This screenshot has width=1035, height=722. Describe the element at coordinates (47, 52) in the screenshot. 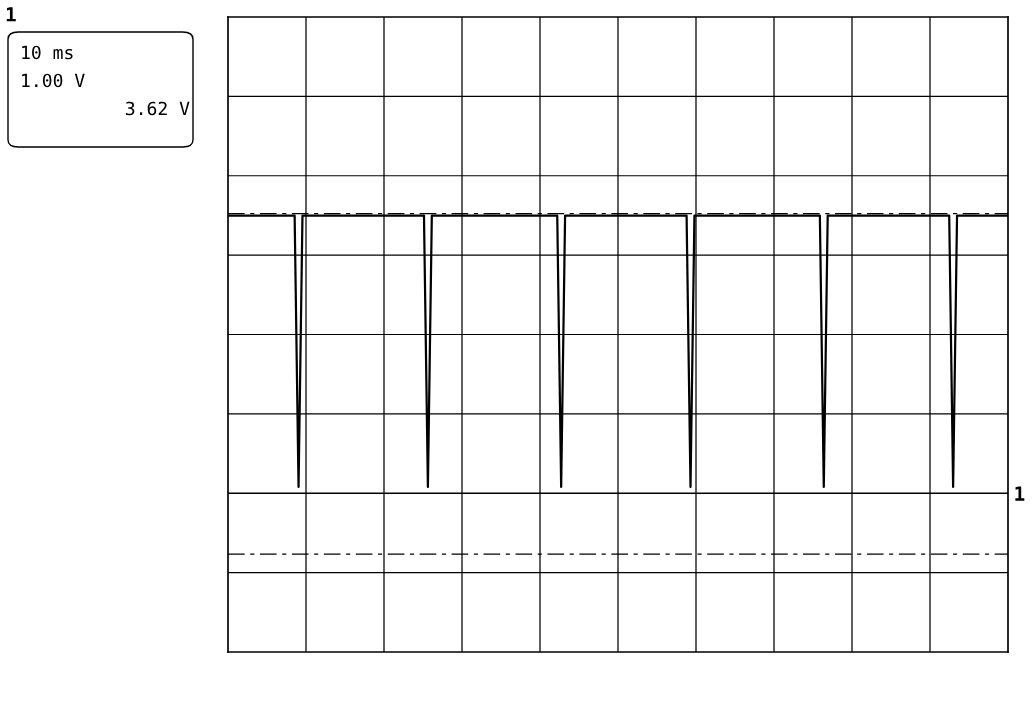

I see `text: 10 ms` at that location.